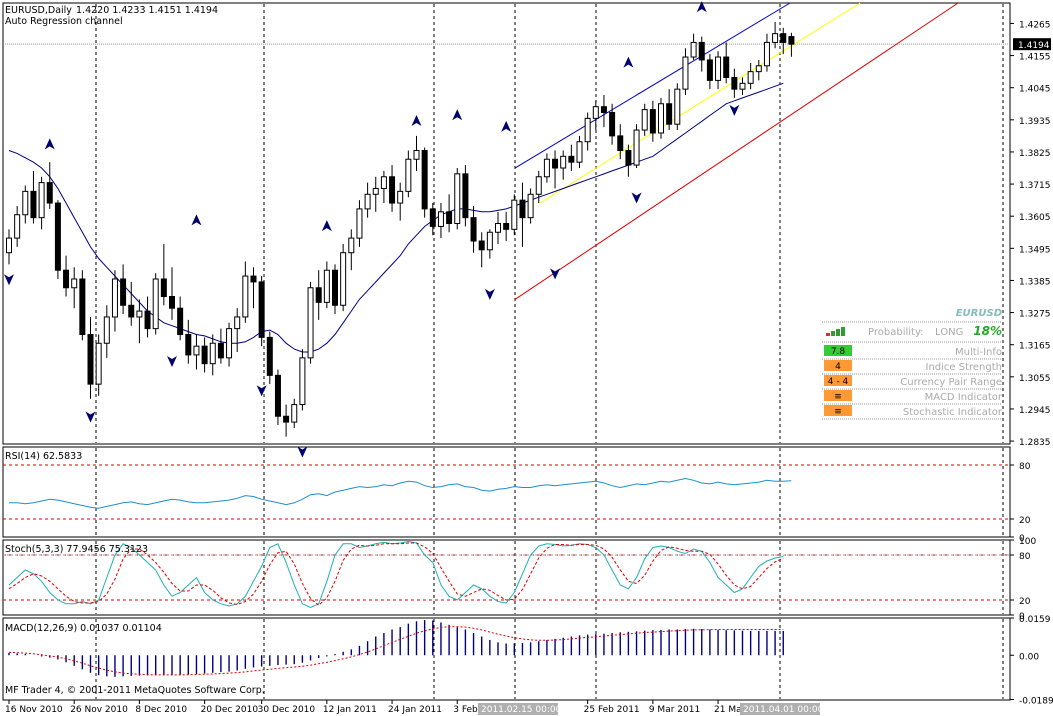 This screenshot has width=1053, height=716. What do you see at coordinates (527, 661) in the screenshot?
I see `macd-pane: 0.0159 0.00 -0.01891` at bounding box center [527, 661].